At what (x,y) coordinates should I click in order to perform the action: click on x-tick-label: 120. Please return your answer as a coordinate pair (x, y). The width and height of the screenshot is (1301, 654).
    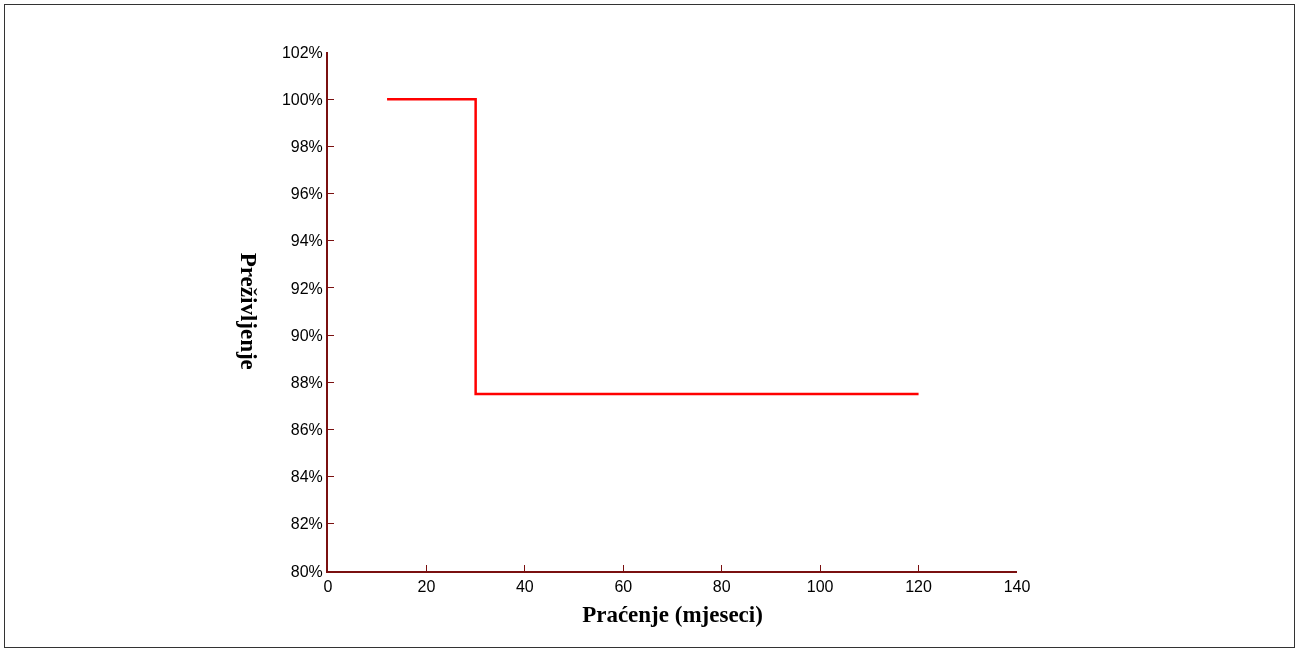
    Looking at the image, I should click on (919, 587).